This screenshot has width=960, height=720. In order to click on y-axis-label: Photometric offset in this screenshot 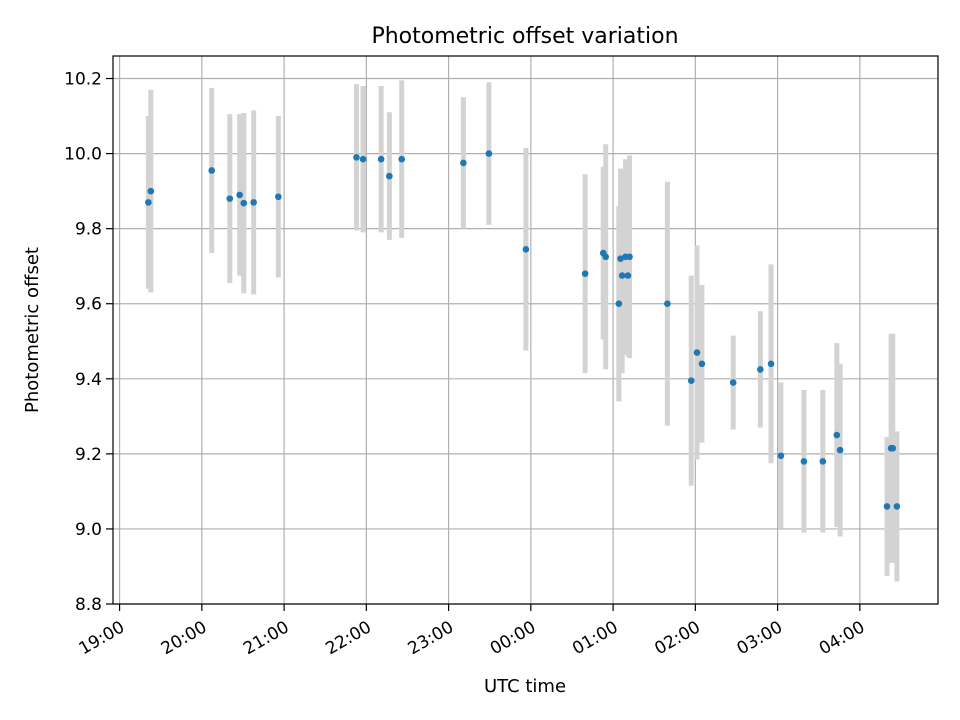, I will do `click(32, 330)`.